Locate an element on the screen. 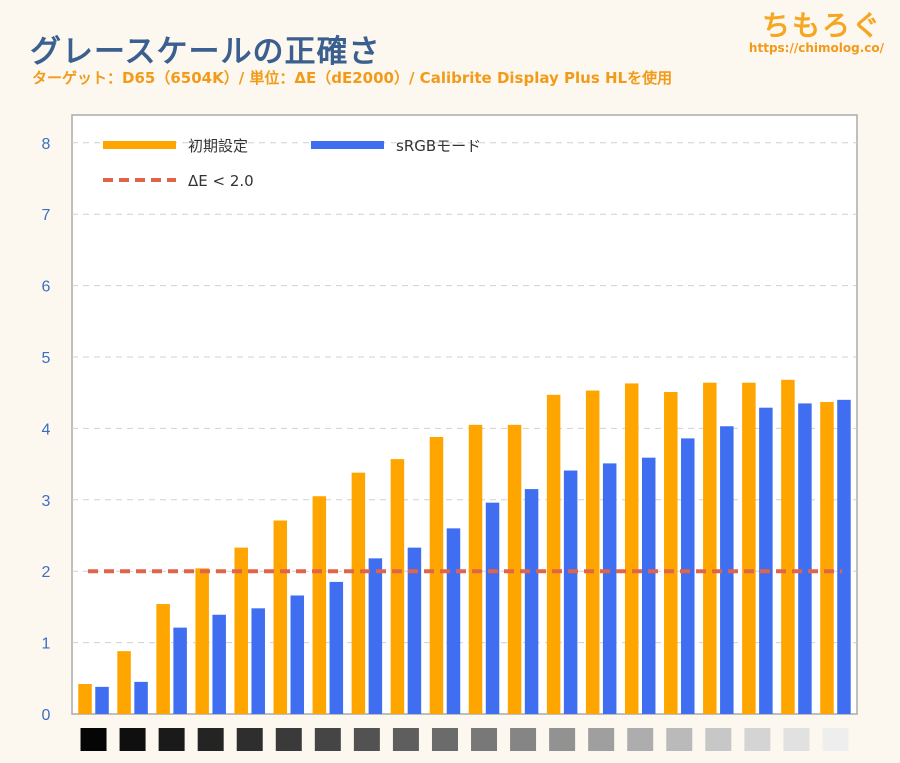 Image resolution: width=900 pixels, height=763 pixels. legend-label-threshold: ΔE < 2.0 is located at coordinates (221, 181).